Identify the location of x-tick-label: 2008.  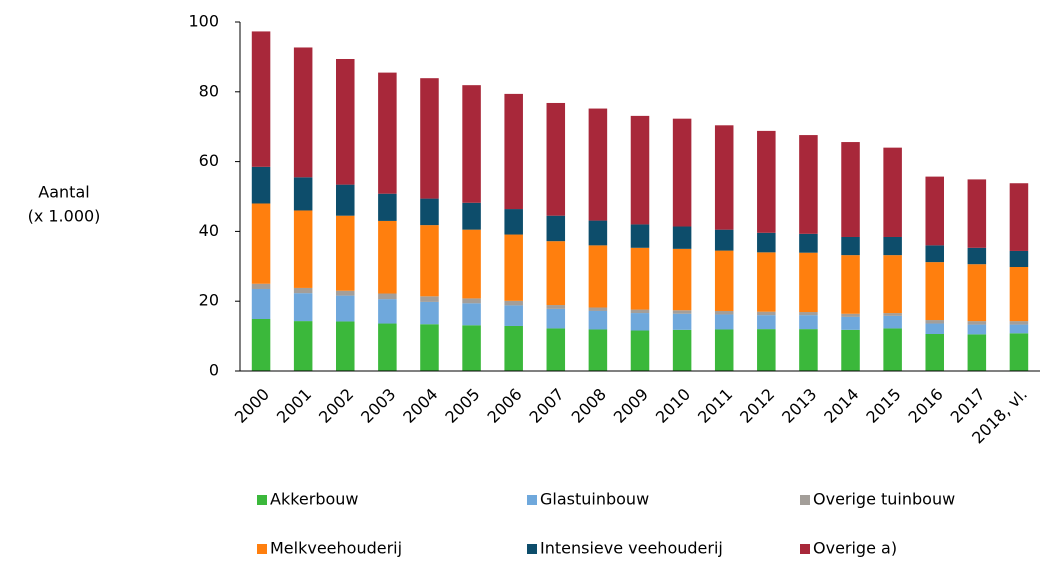
(589, 406).